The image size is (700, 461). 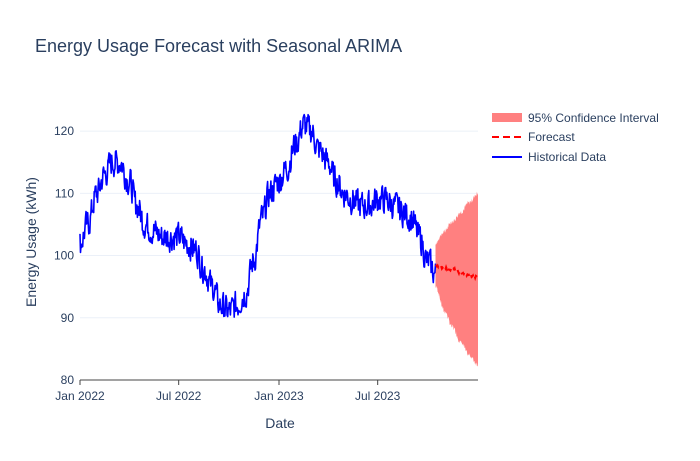 What do you see at coordinates (68, 318) in the screenshot?
I see `y-tick-label: 90` at bounding box center [68, 318].